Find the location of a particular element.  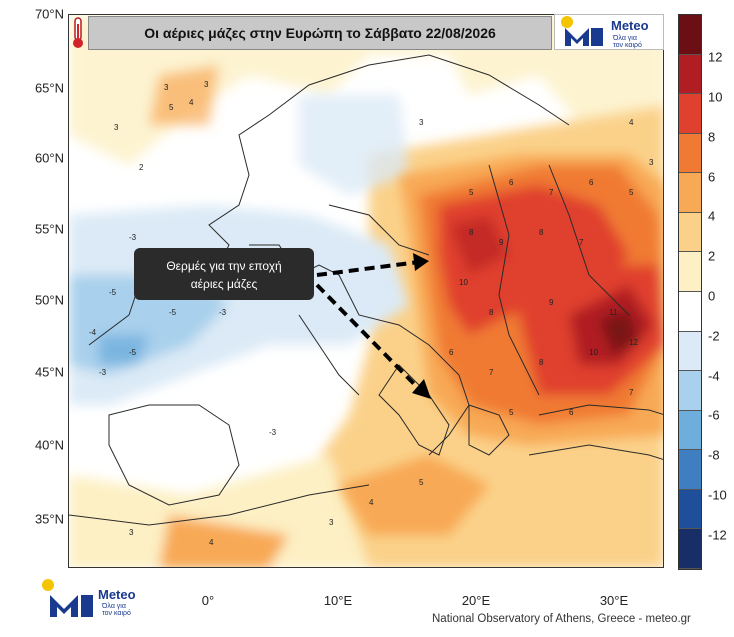

colorbar-tick: -10 is located at coordinates (717, 495).